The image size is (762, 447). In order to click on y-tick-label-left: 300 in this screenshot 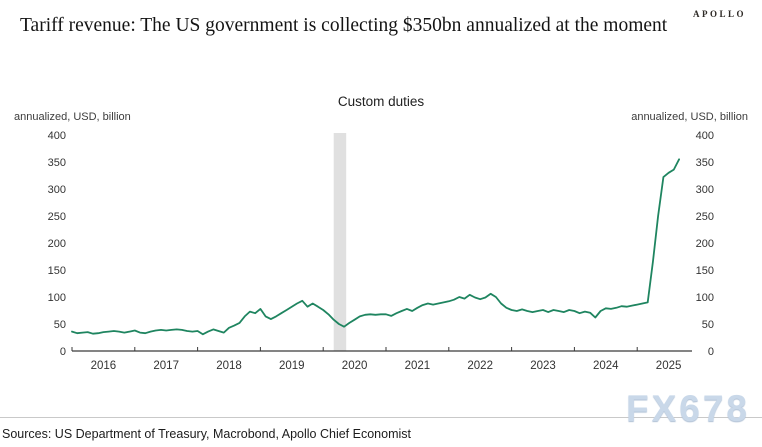, I will do `click(57, 190)`.